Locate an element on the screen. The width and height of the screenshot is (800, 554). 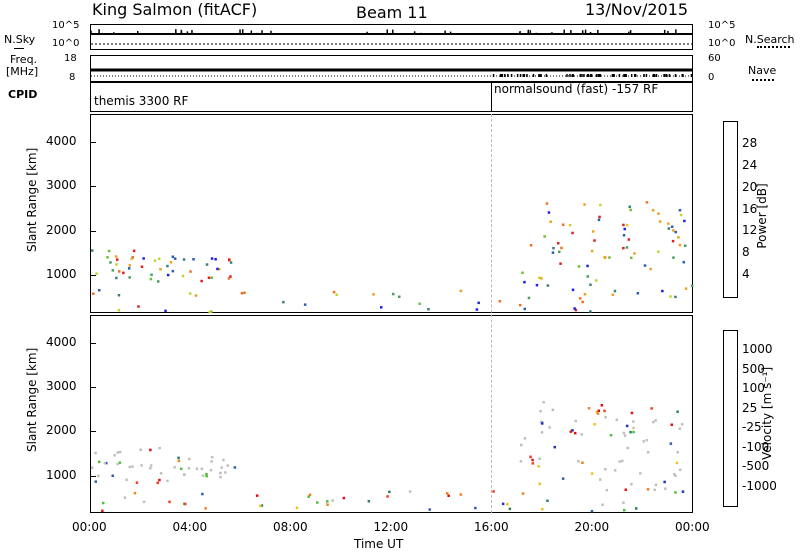
nsearch-tick-top: 10^5 is located at coordinates (722, 25).